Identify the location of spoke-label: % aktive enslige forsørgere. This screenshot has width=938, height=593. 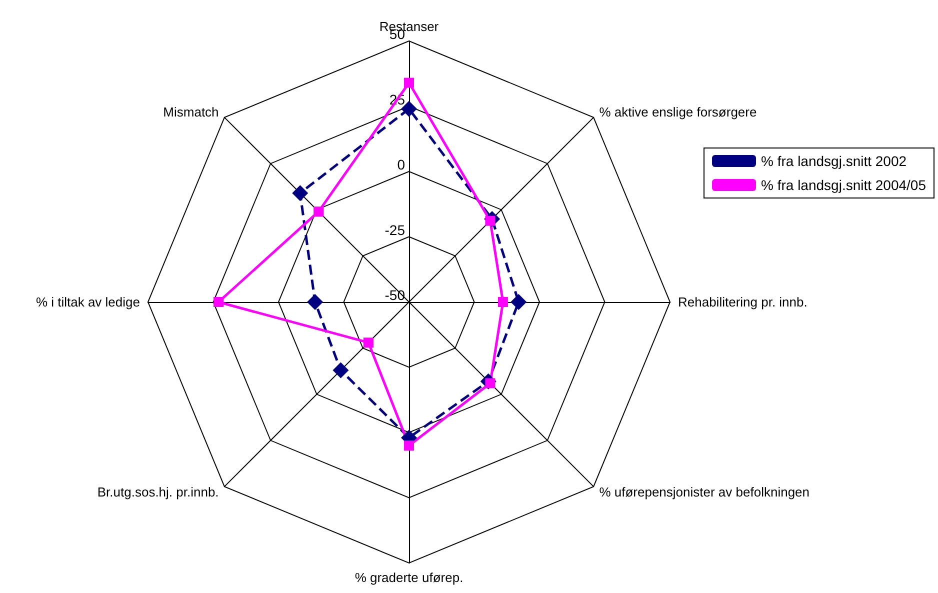
(678, 112).